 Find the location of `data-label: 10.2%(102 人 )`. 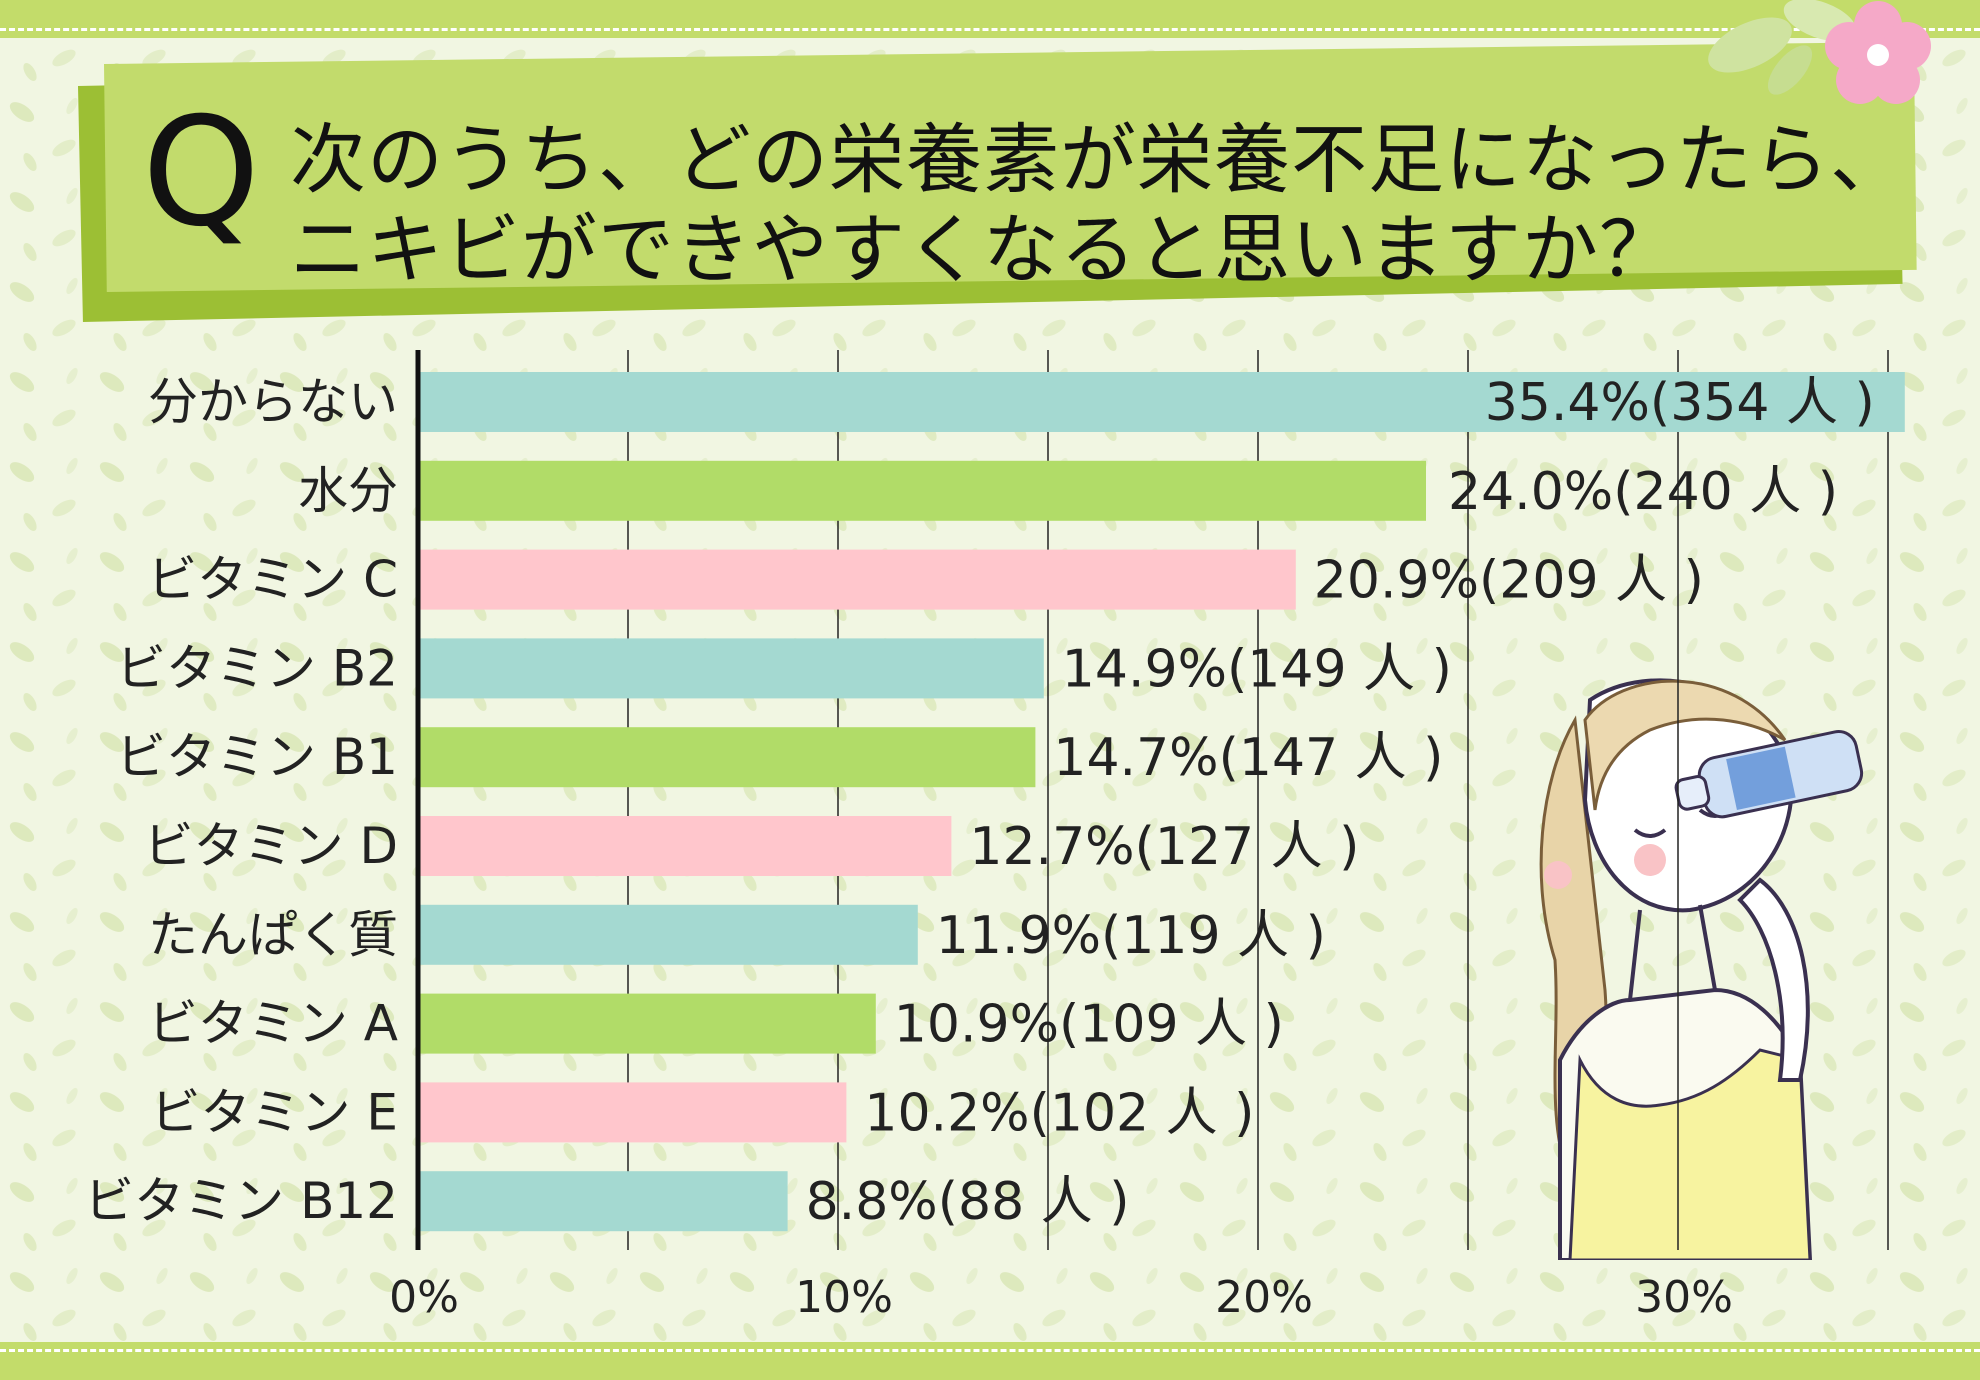

data-label: 10.2%(102 人 ) is located at coordinates (1059, 1113).